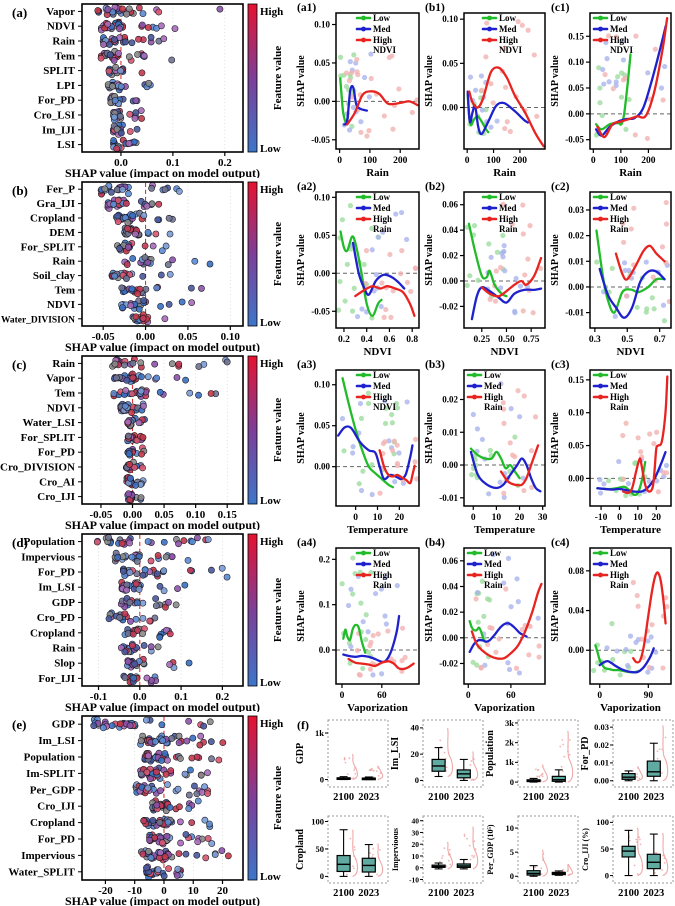 The image size is (675, 906). What do you see at coordinates (121, 163) in the screenshot?
I see `x-tick-label: 0.0` at bounding box center [121, 163].